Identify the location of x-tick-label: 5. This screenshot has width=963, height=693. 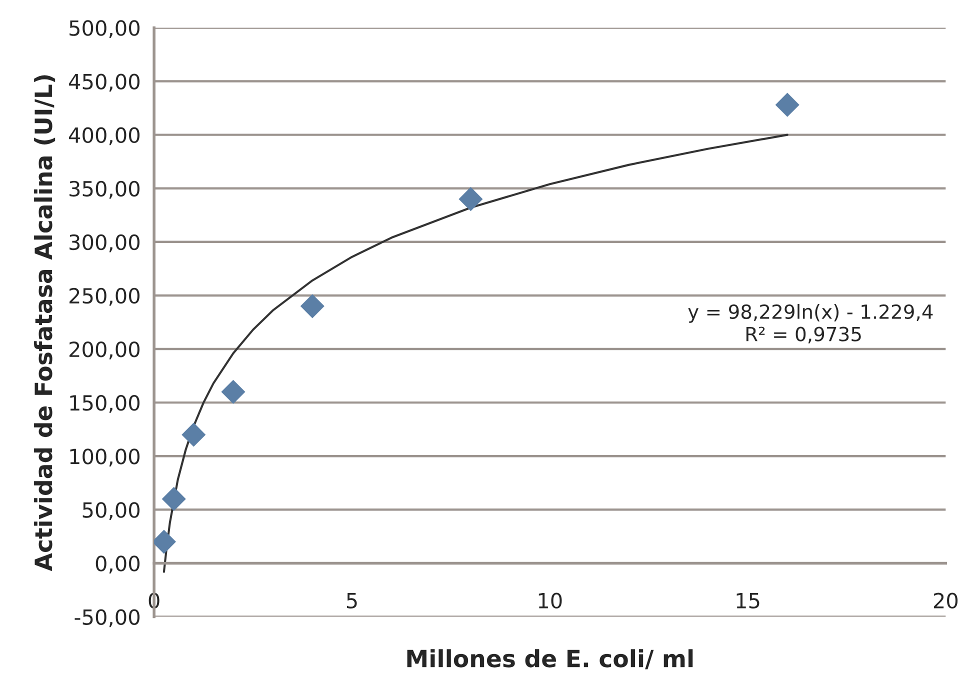
(351, 601).